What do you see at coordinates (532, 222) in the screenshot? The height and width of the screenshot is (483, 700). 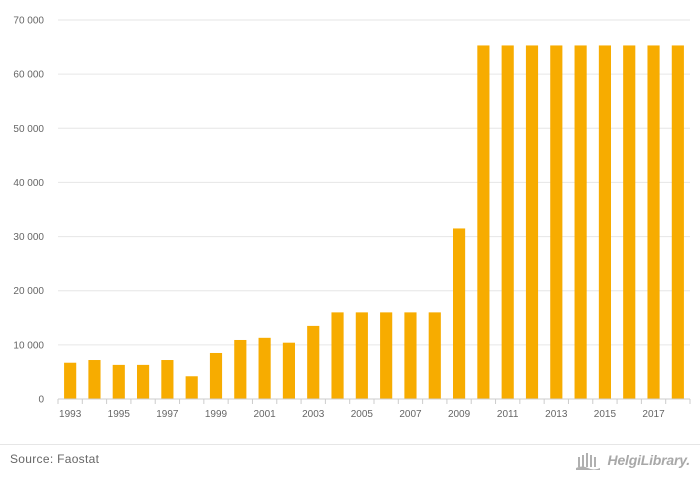 I see `bar-2012` at bounding box center [532, 222].